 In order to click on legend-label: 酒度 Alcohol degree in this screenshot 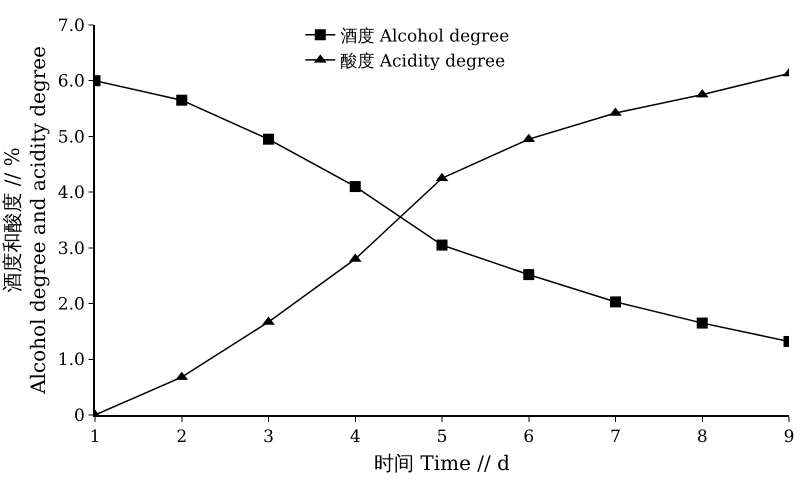, I will do `click(425, 36)`.